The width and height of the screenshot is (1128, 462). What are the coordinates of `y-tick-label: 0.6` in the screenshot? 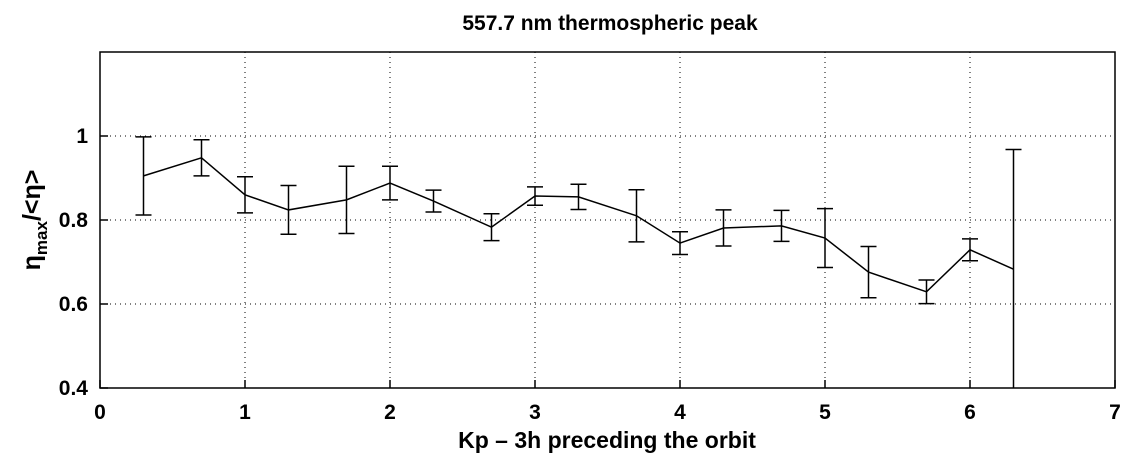 It's located at (73, 304).